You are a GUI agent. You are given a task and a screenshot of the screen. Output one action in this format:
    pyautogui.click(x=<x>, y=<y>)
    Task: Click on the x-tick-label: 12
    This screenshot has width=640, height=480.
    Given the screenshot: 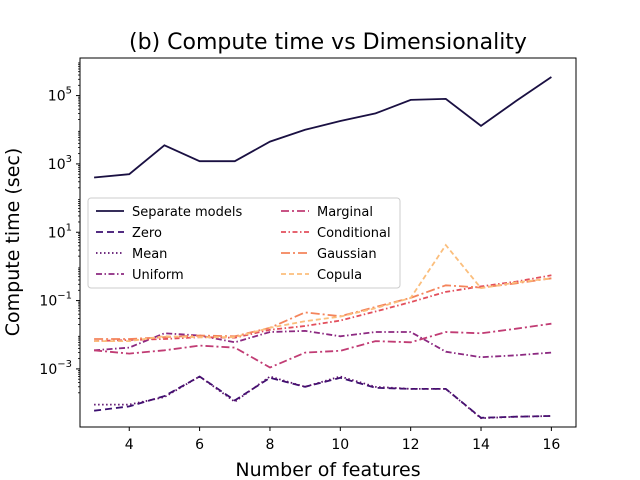 What is the action you would take?
    pyautogui.click(x=411, y=445)
    